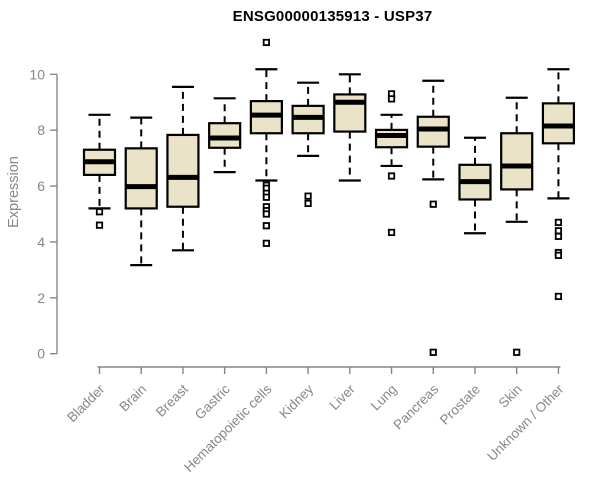 The height and width of the screenshot is (500, 600). What do you see at coordinates (86, 403) in the screenshot?
I see `x-tick-label-bladder: Bladder` at bounding box center [86, 403].